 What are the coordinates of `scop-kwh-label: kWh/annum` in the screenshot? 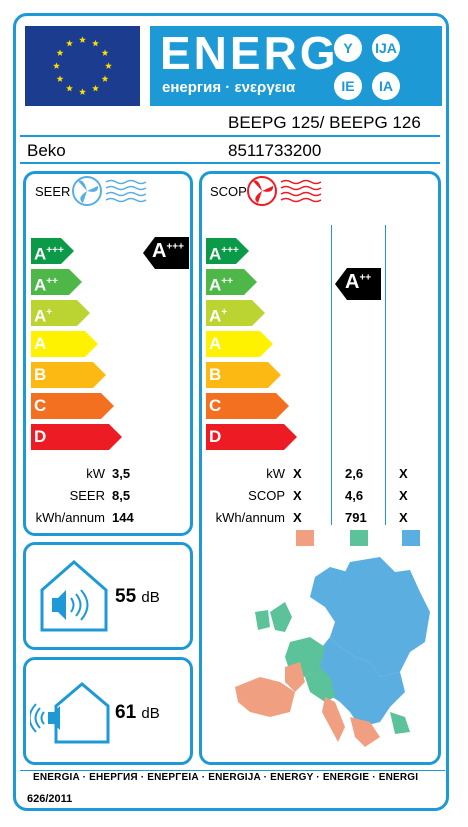 It's located at (250, 517).